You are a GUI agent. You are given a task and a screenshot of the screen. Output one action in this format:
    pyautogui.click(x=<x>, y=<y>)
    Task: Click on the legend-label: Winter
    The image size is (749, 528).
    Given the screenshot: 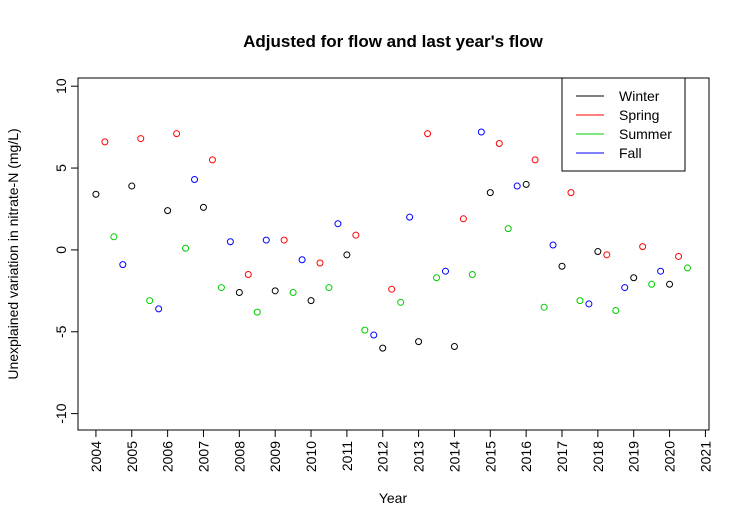 What is the action you would take?
    pyautogui.click(x=639, y=96)
    